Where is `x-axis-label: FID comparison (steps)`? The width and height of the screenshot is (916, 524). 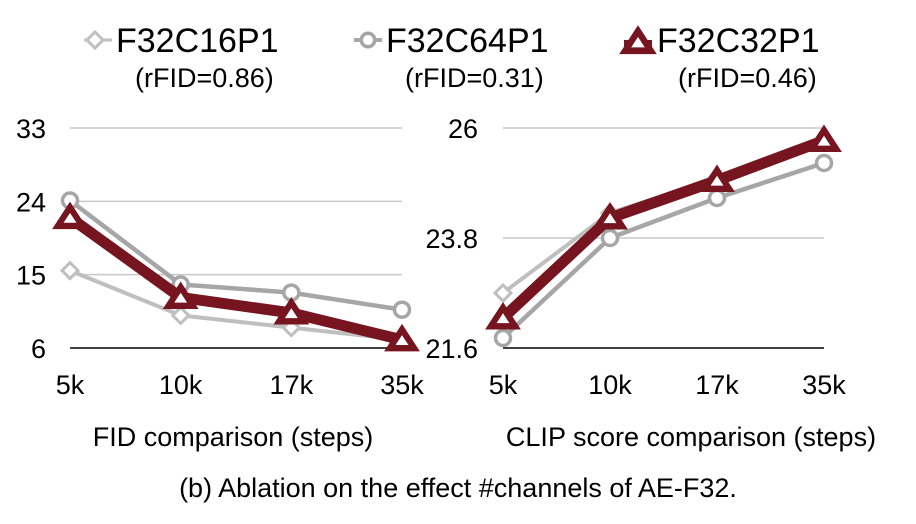 x-axis-label: FID comparison (steps) is located at coordinates (233, 437).